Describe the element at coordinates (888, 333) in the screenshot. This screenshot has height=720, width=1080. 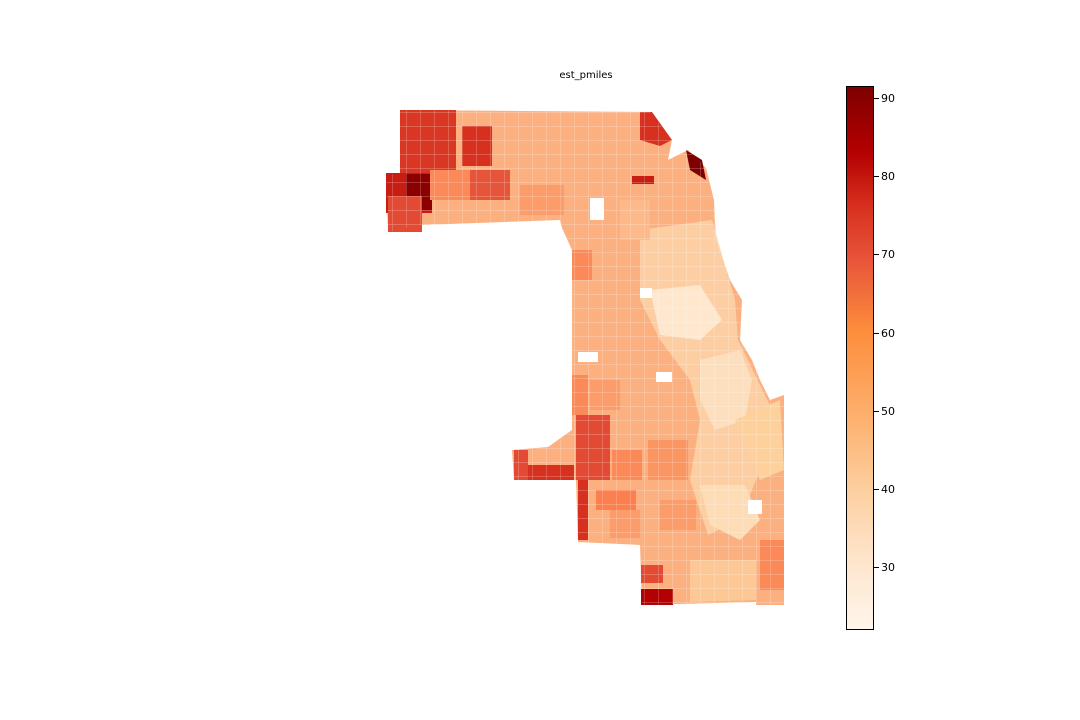
I see `colorbar-tick-label: 60` at that location.